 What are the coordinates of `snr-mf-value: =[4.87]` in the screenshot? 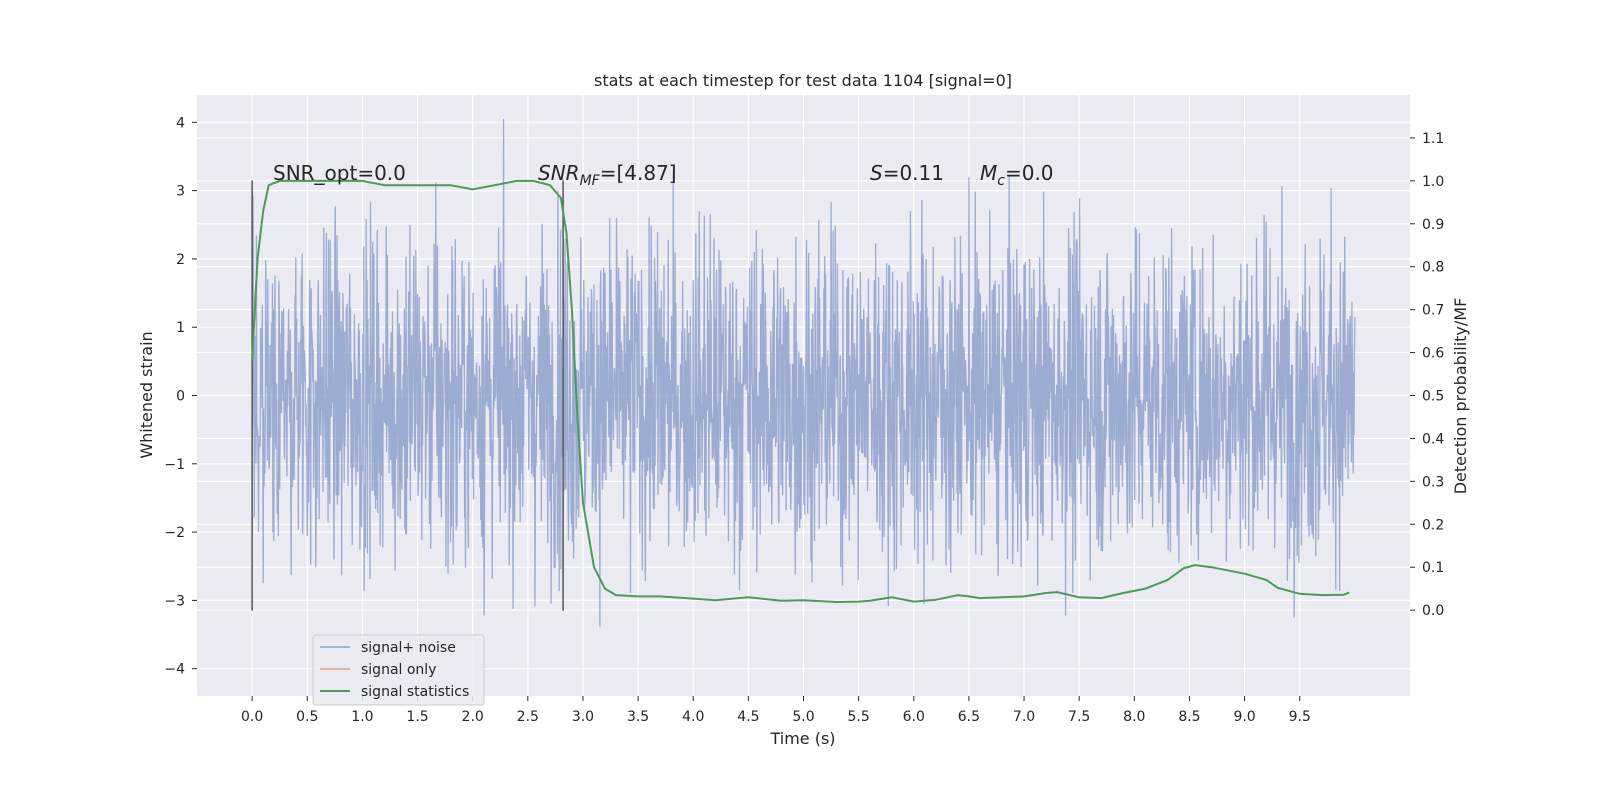 It's located at (638, 173).